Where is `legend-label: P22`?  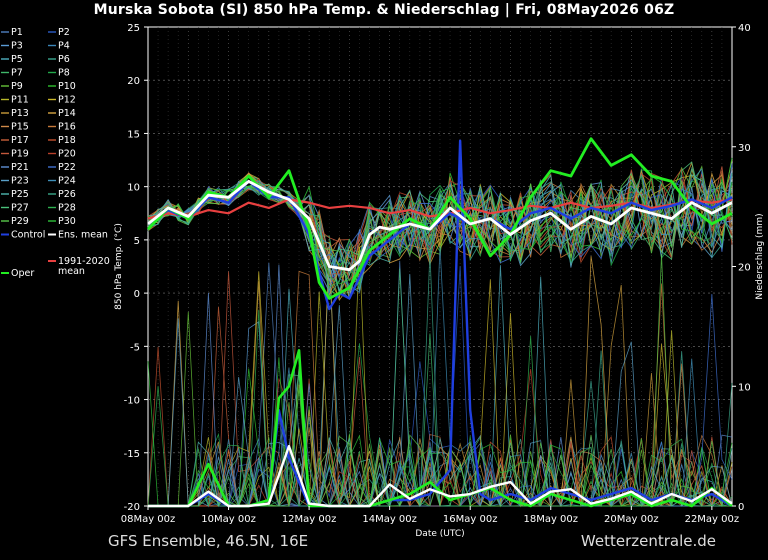
legend-label: P22 is located at coordinates (67, 167).